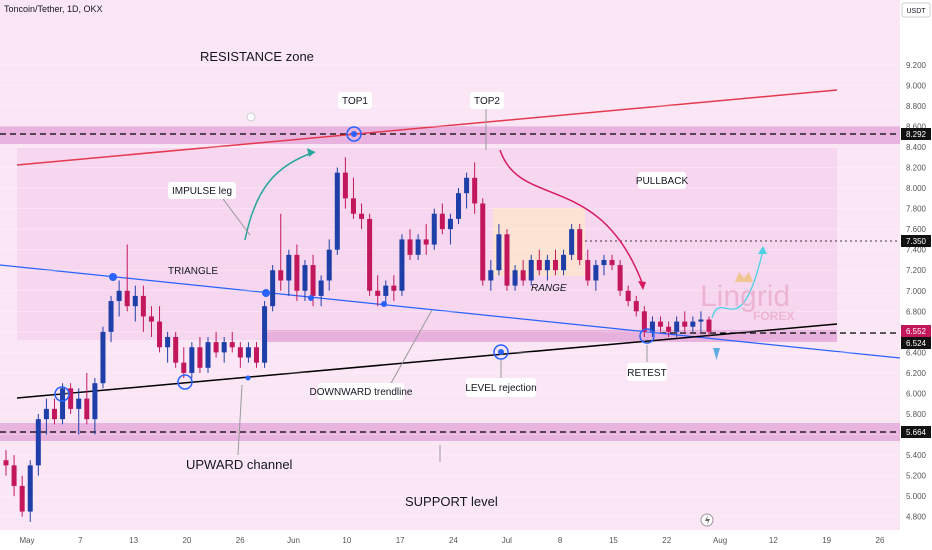 Image resolution: width=932 pixels, height=550 pixels. I want to click on y-tick-label: 7.600, so click(916, 229).